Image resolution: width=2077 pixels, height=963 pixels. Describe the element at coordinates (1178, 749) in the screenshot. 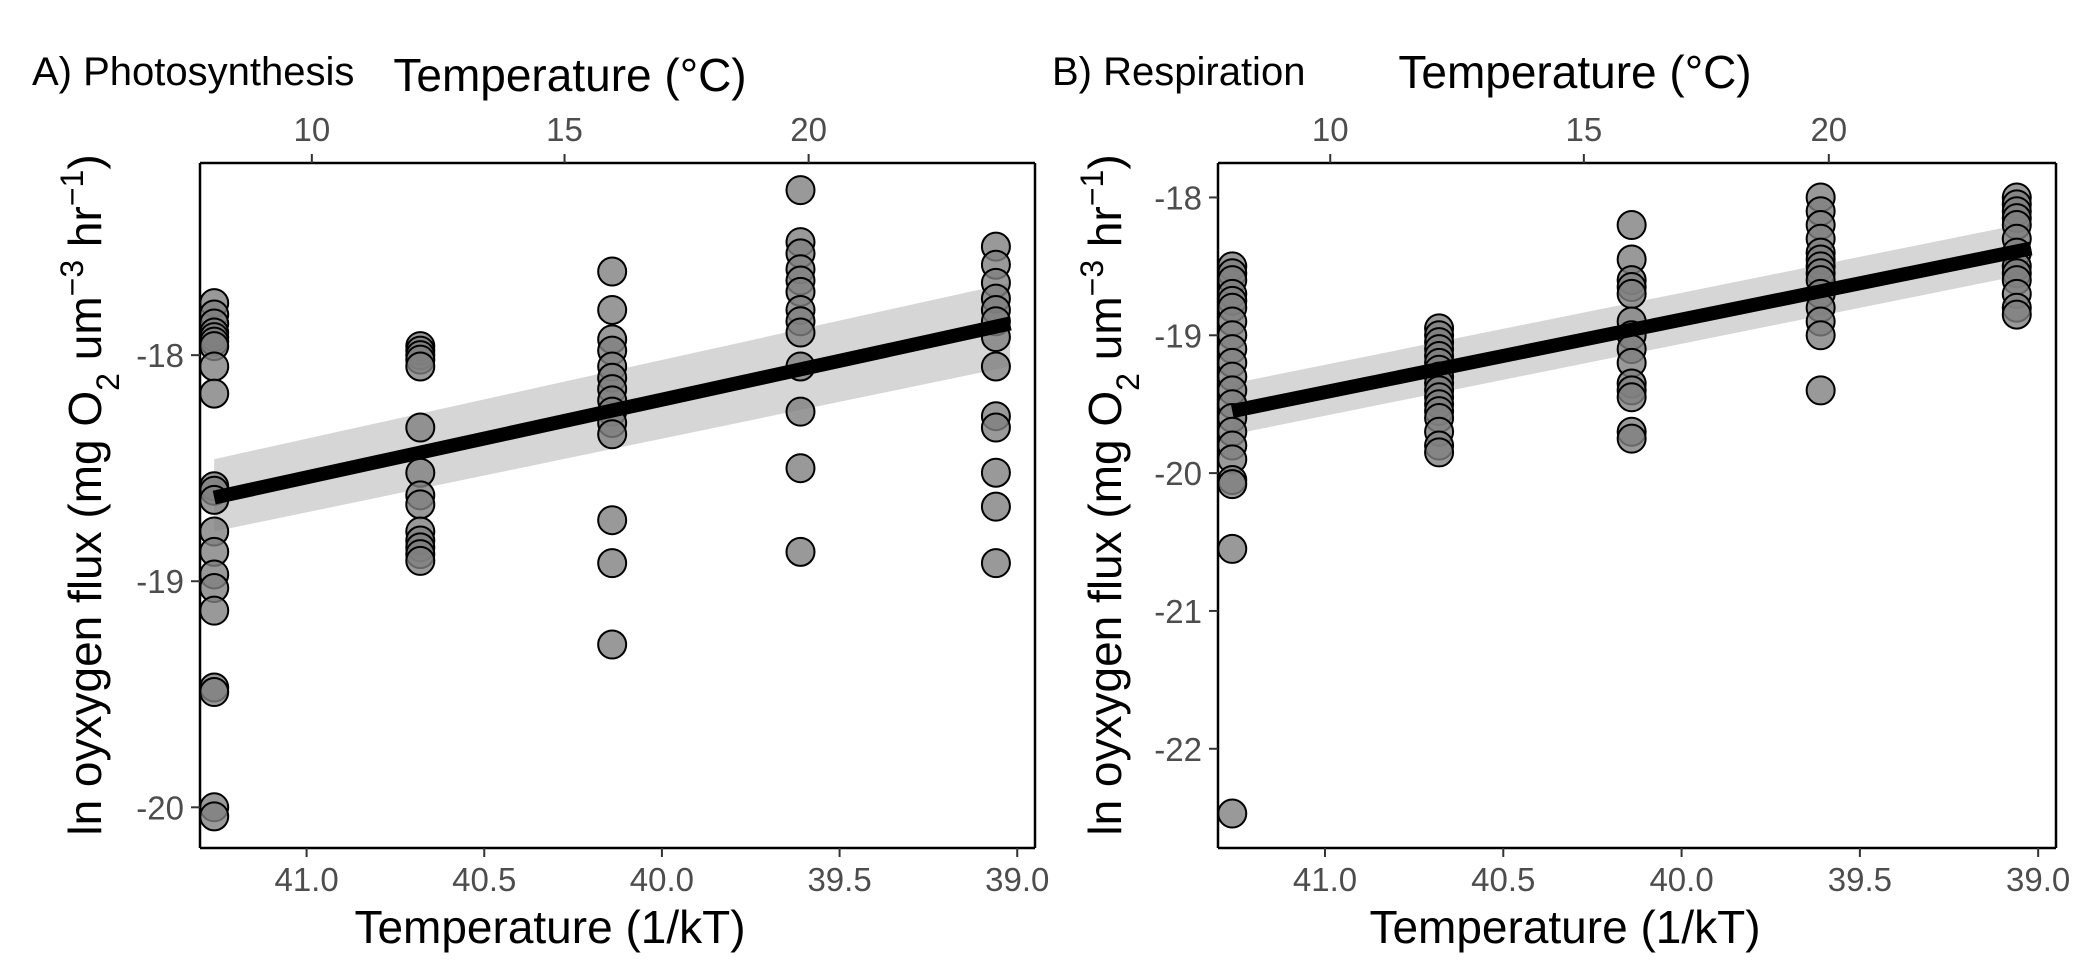

I see `y-tick-label: -22` at that location.